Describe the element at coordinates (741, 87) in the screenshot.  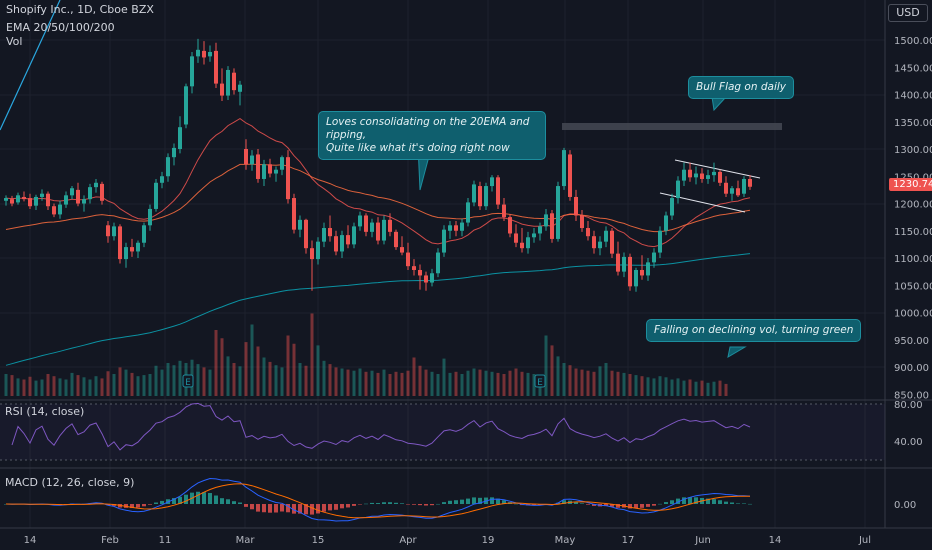
I see `annotation-bull-flag: Bull Flag on daily` at that location.